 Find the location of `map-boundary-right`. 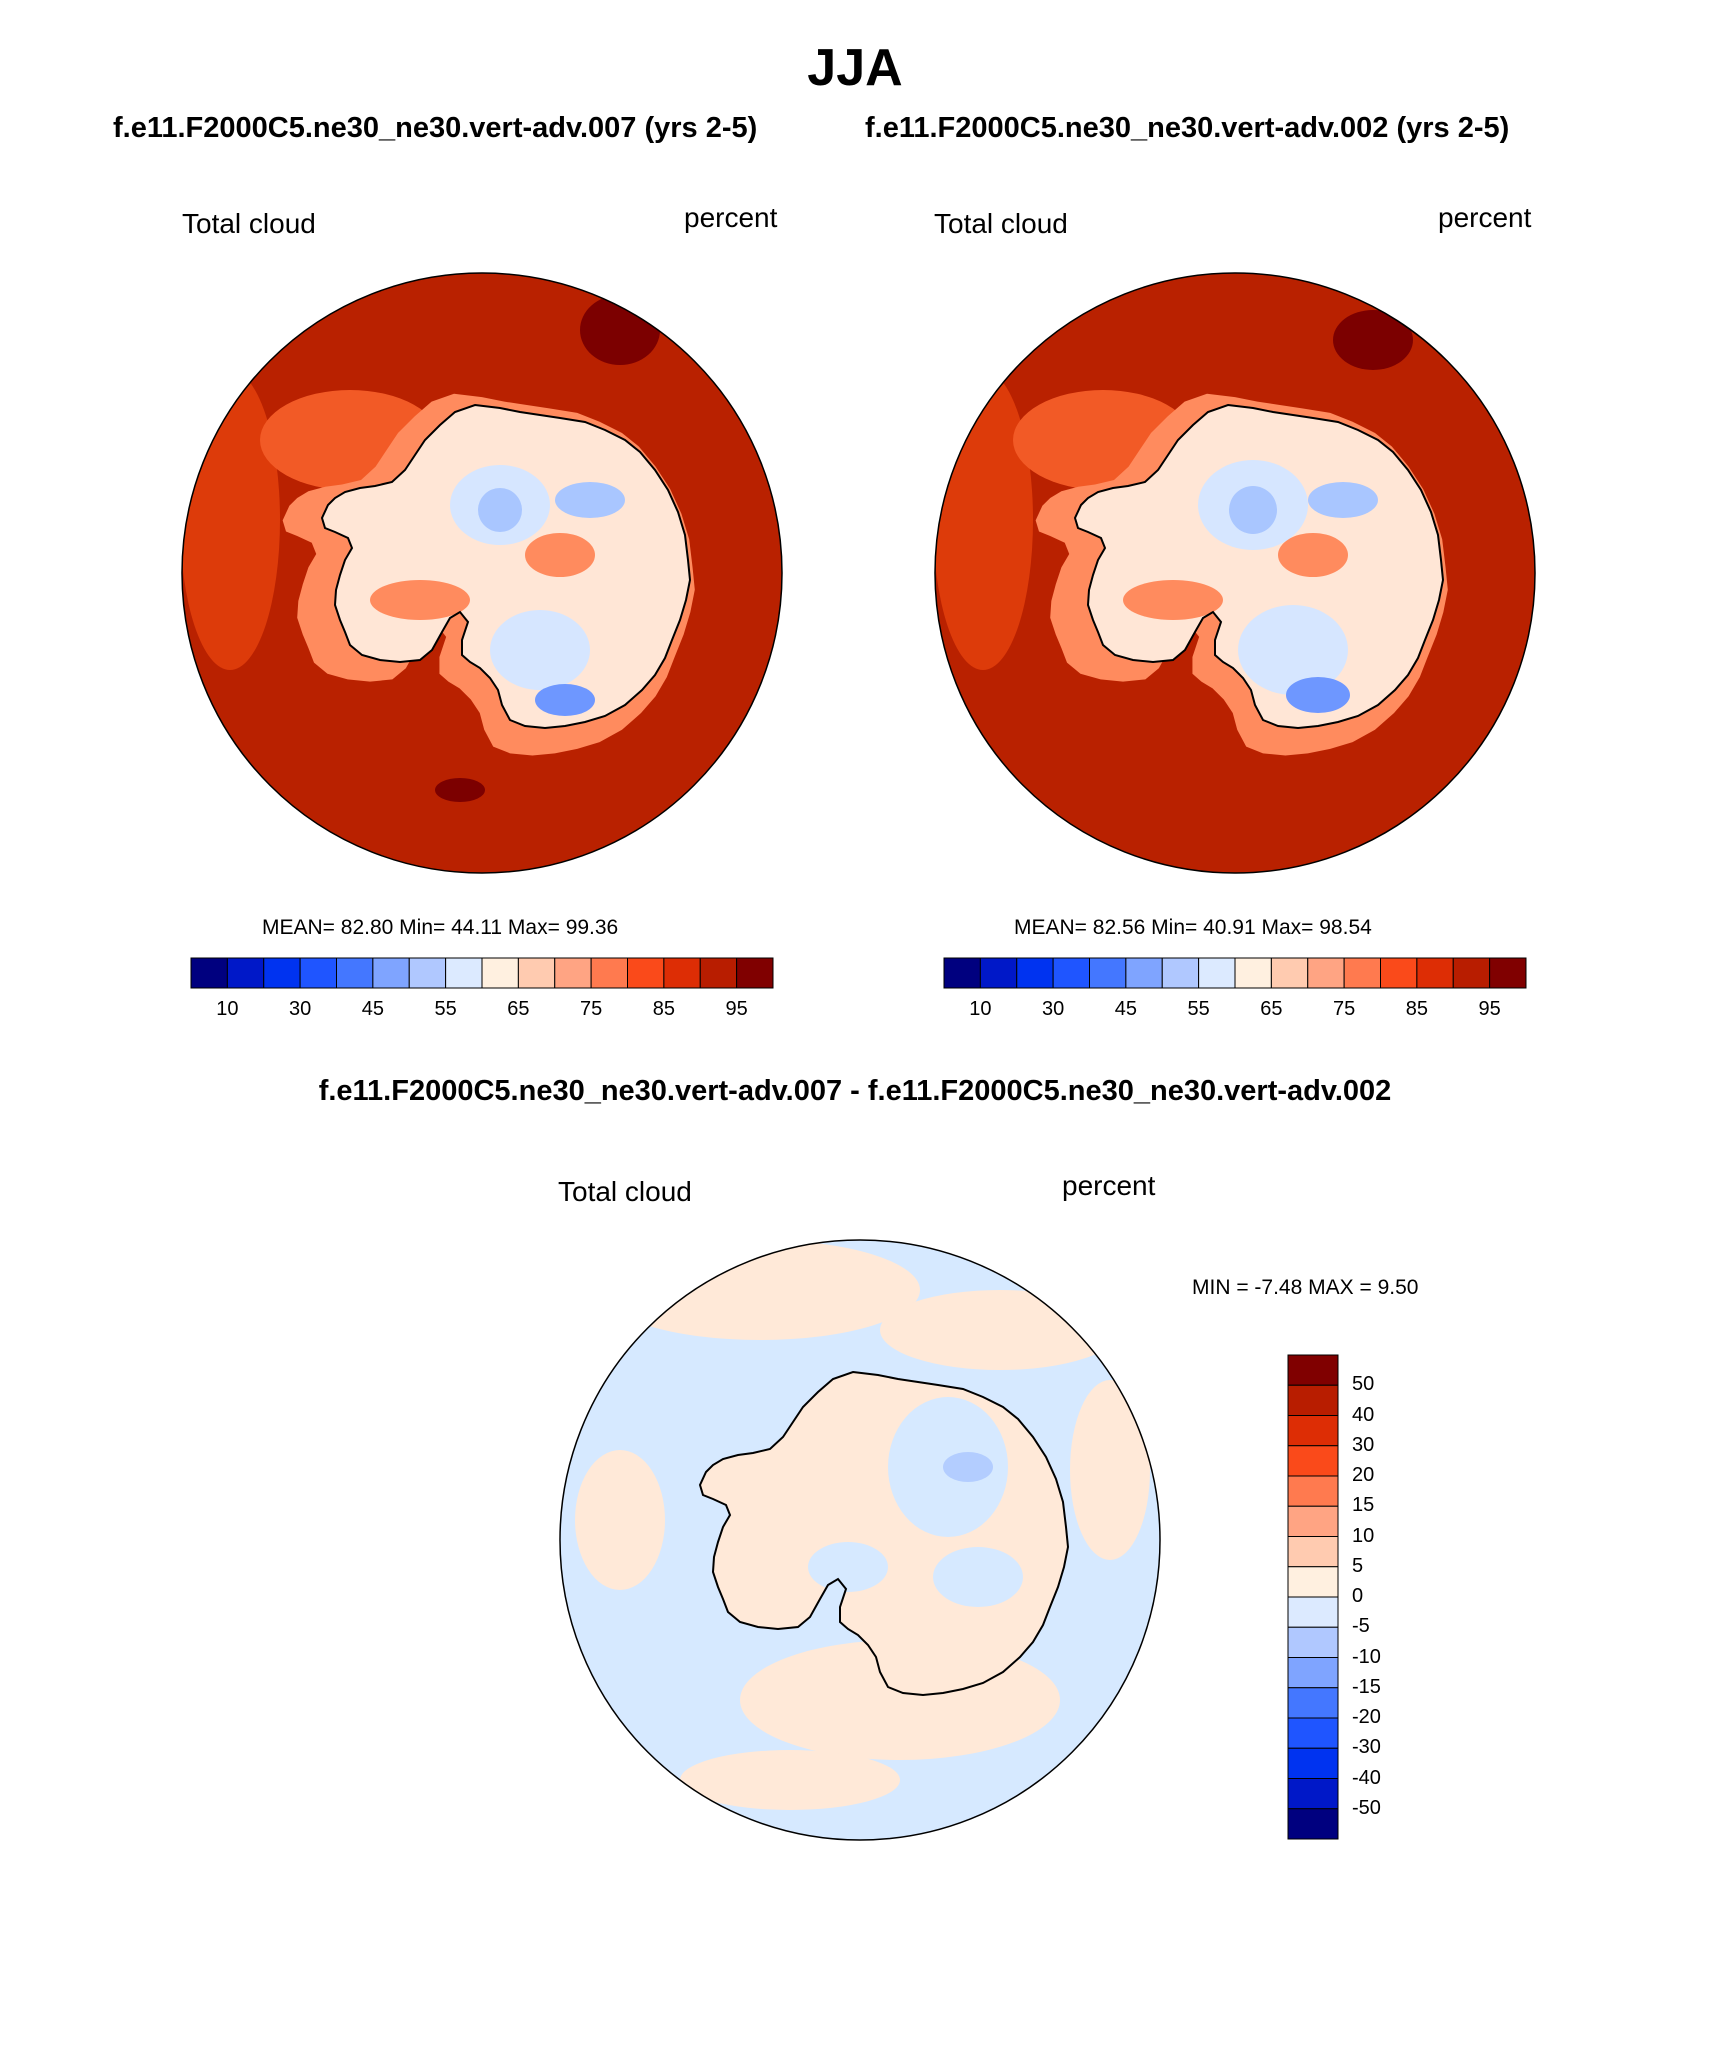

map-boundary-right is located at coordinates (1235, 573).